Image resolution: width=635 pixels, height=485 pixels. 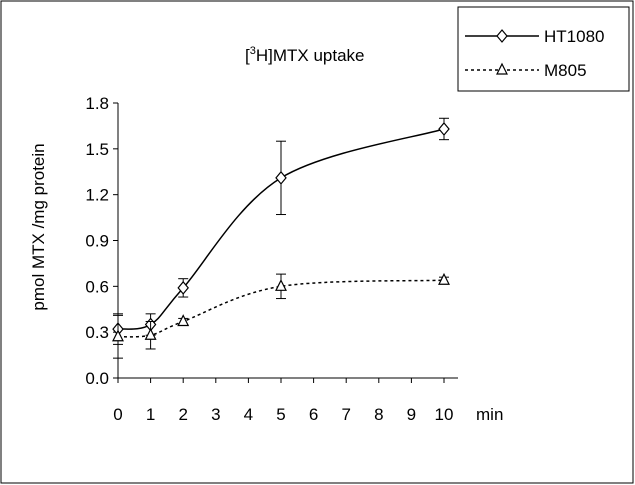 I want to click on x-tick-label: 6, so click(x=313, y=414).